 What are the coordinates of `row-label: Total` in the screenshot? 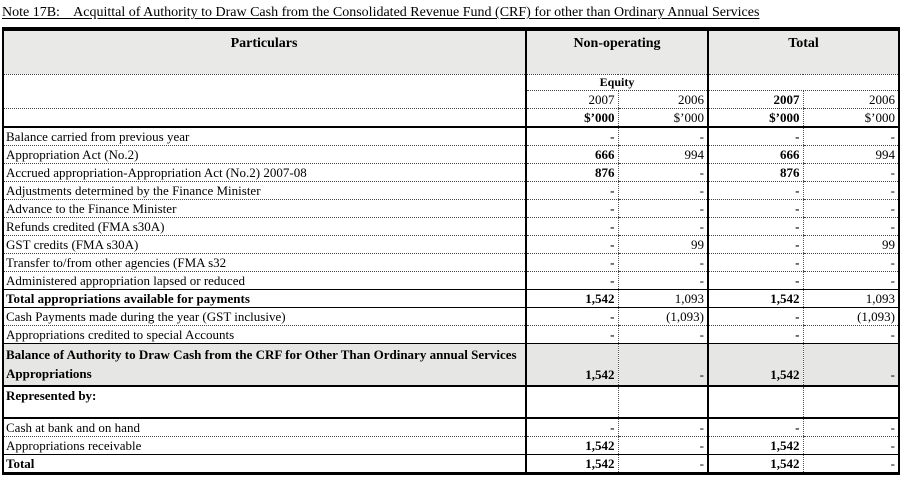 It's located at (264, 464).